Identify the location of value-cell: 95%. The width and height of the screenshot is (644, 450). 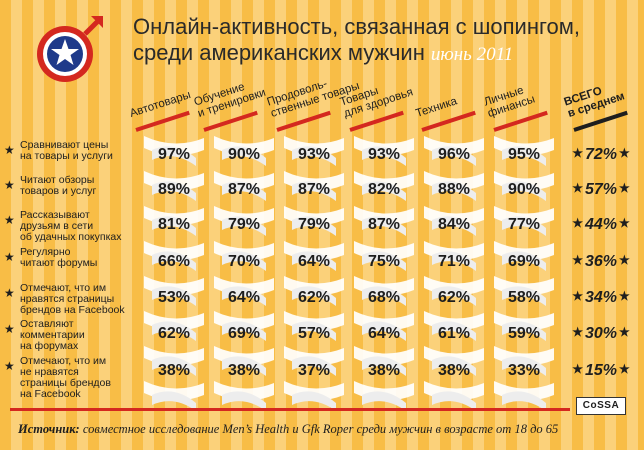
(524, 154).